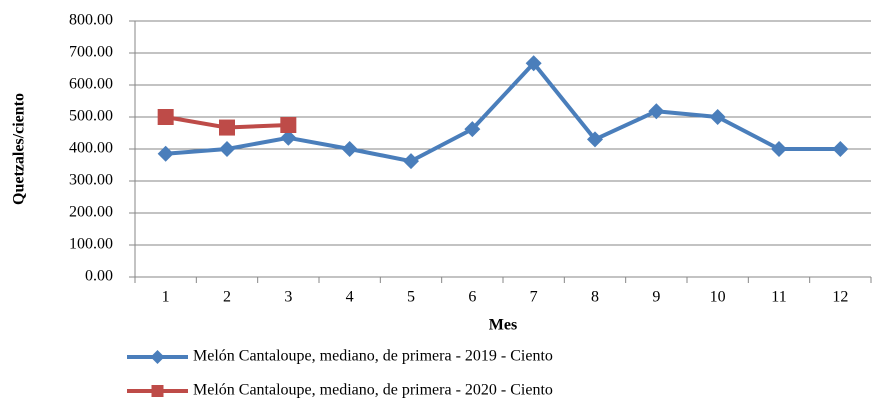 The width and height of the screenshot is (873, 401). What do you see at coordinates (656, 297) in the screenshot?
I see `x-tick-label: 9` at bounding box center [656, 297].